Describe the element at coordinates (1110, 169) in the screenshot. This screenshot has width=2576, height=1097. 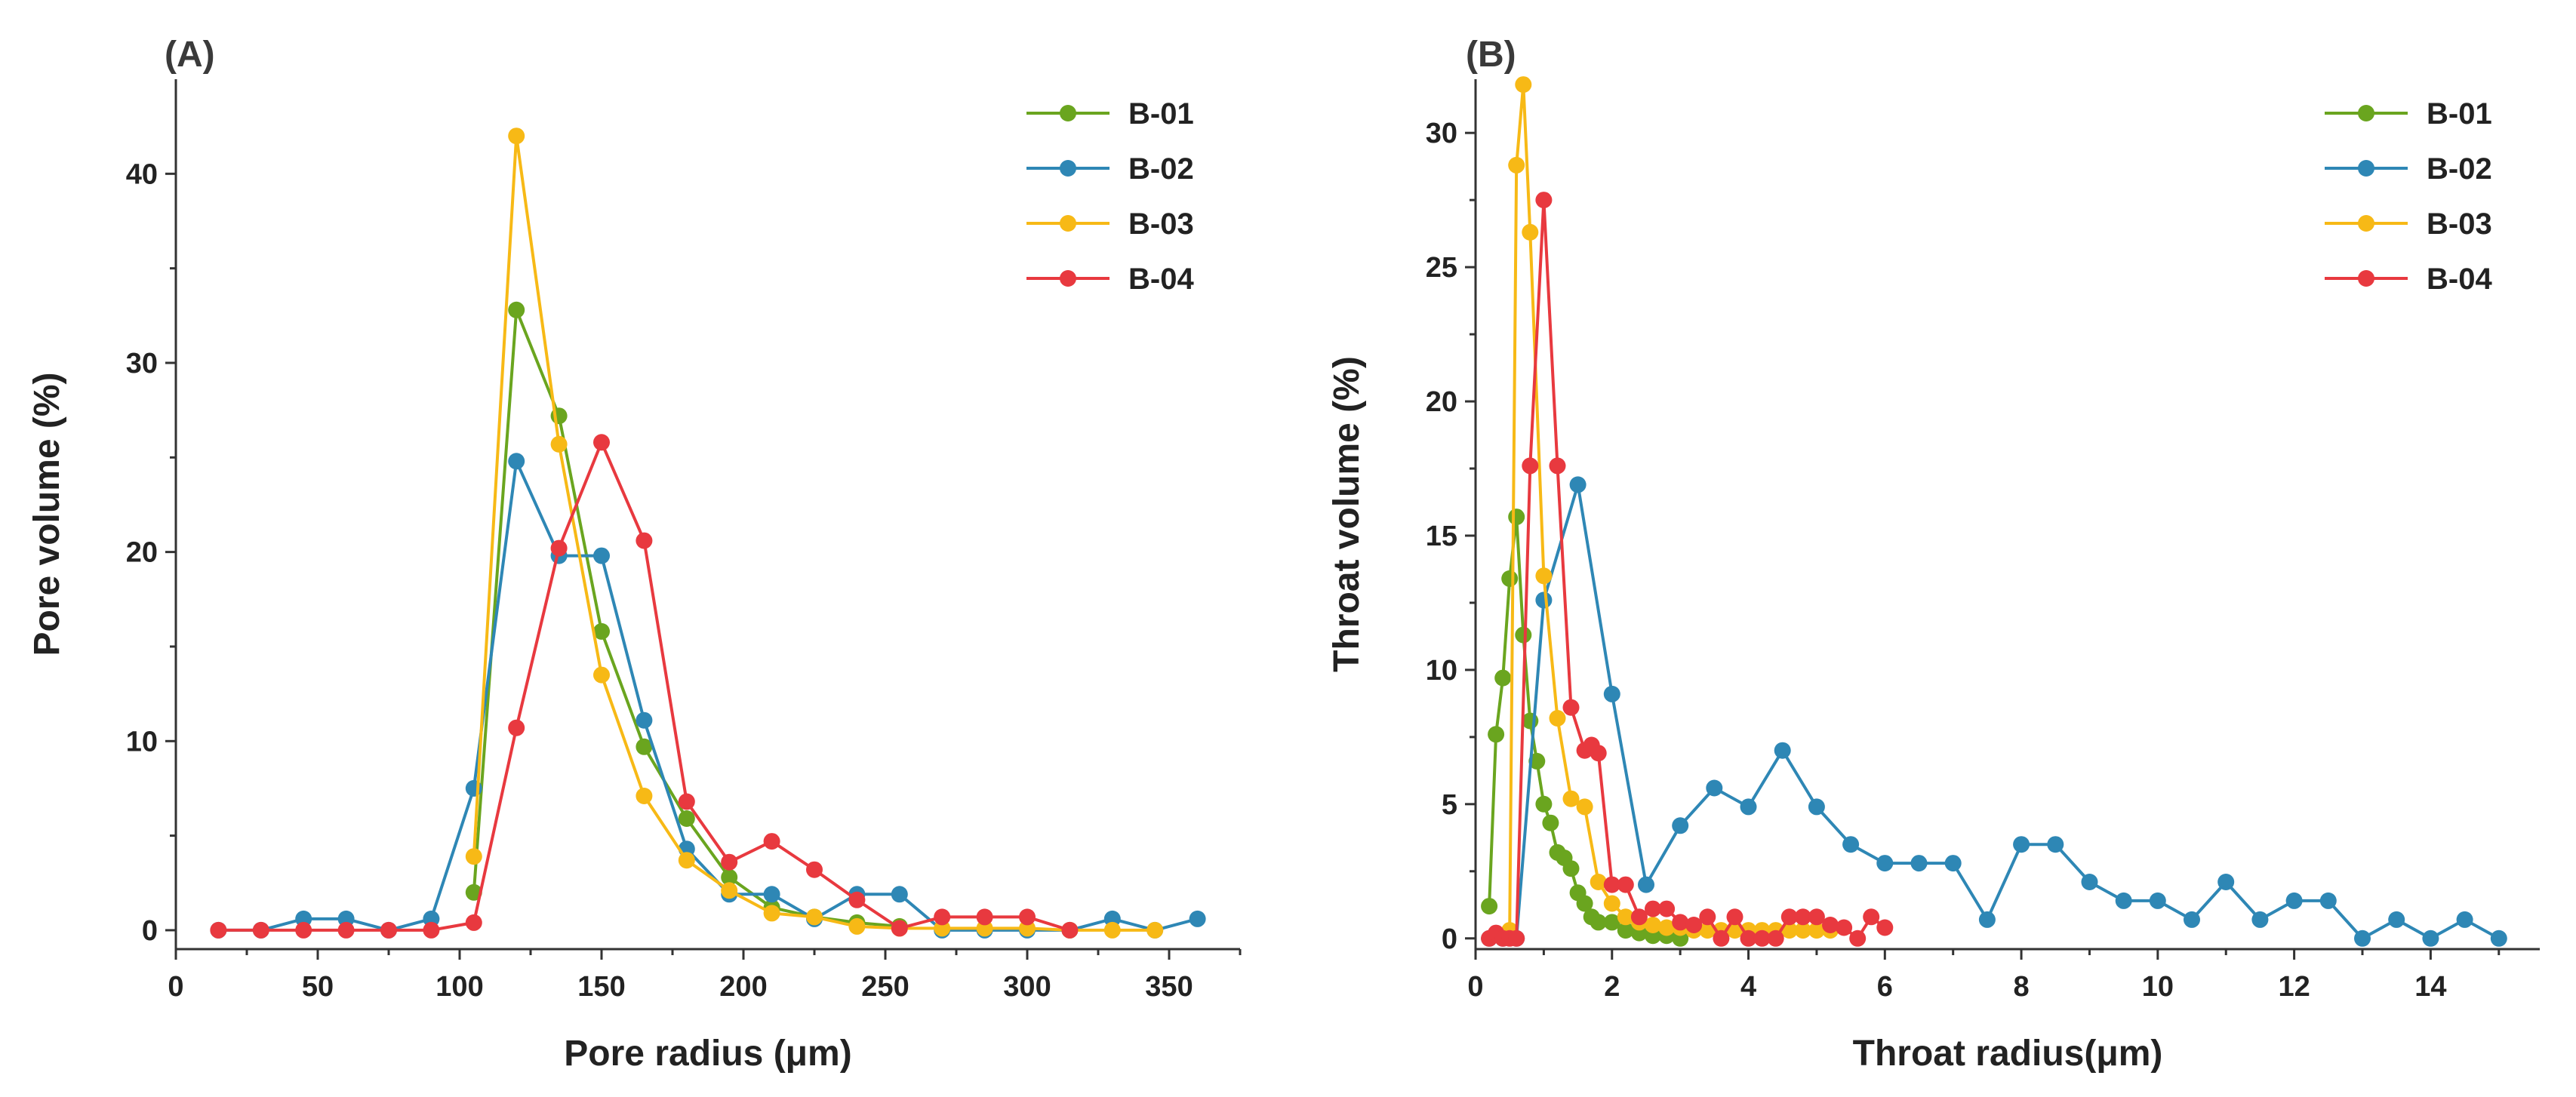
I see `legend-entry-b-02: B-02` at that location.